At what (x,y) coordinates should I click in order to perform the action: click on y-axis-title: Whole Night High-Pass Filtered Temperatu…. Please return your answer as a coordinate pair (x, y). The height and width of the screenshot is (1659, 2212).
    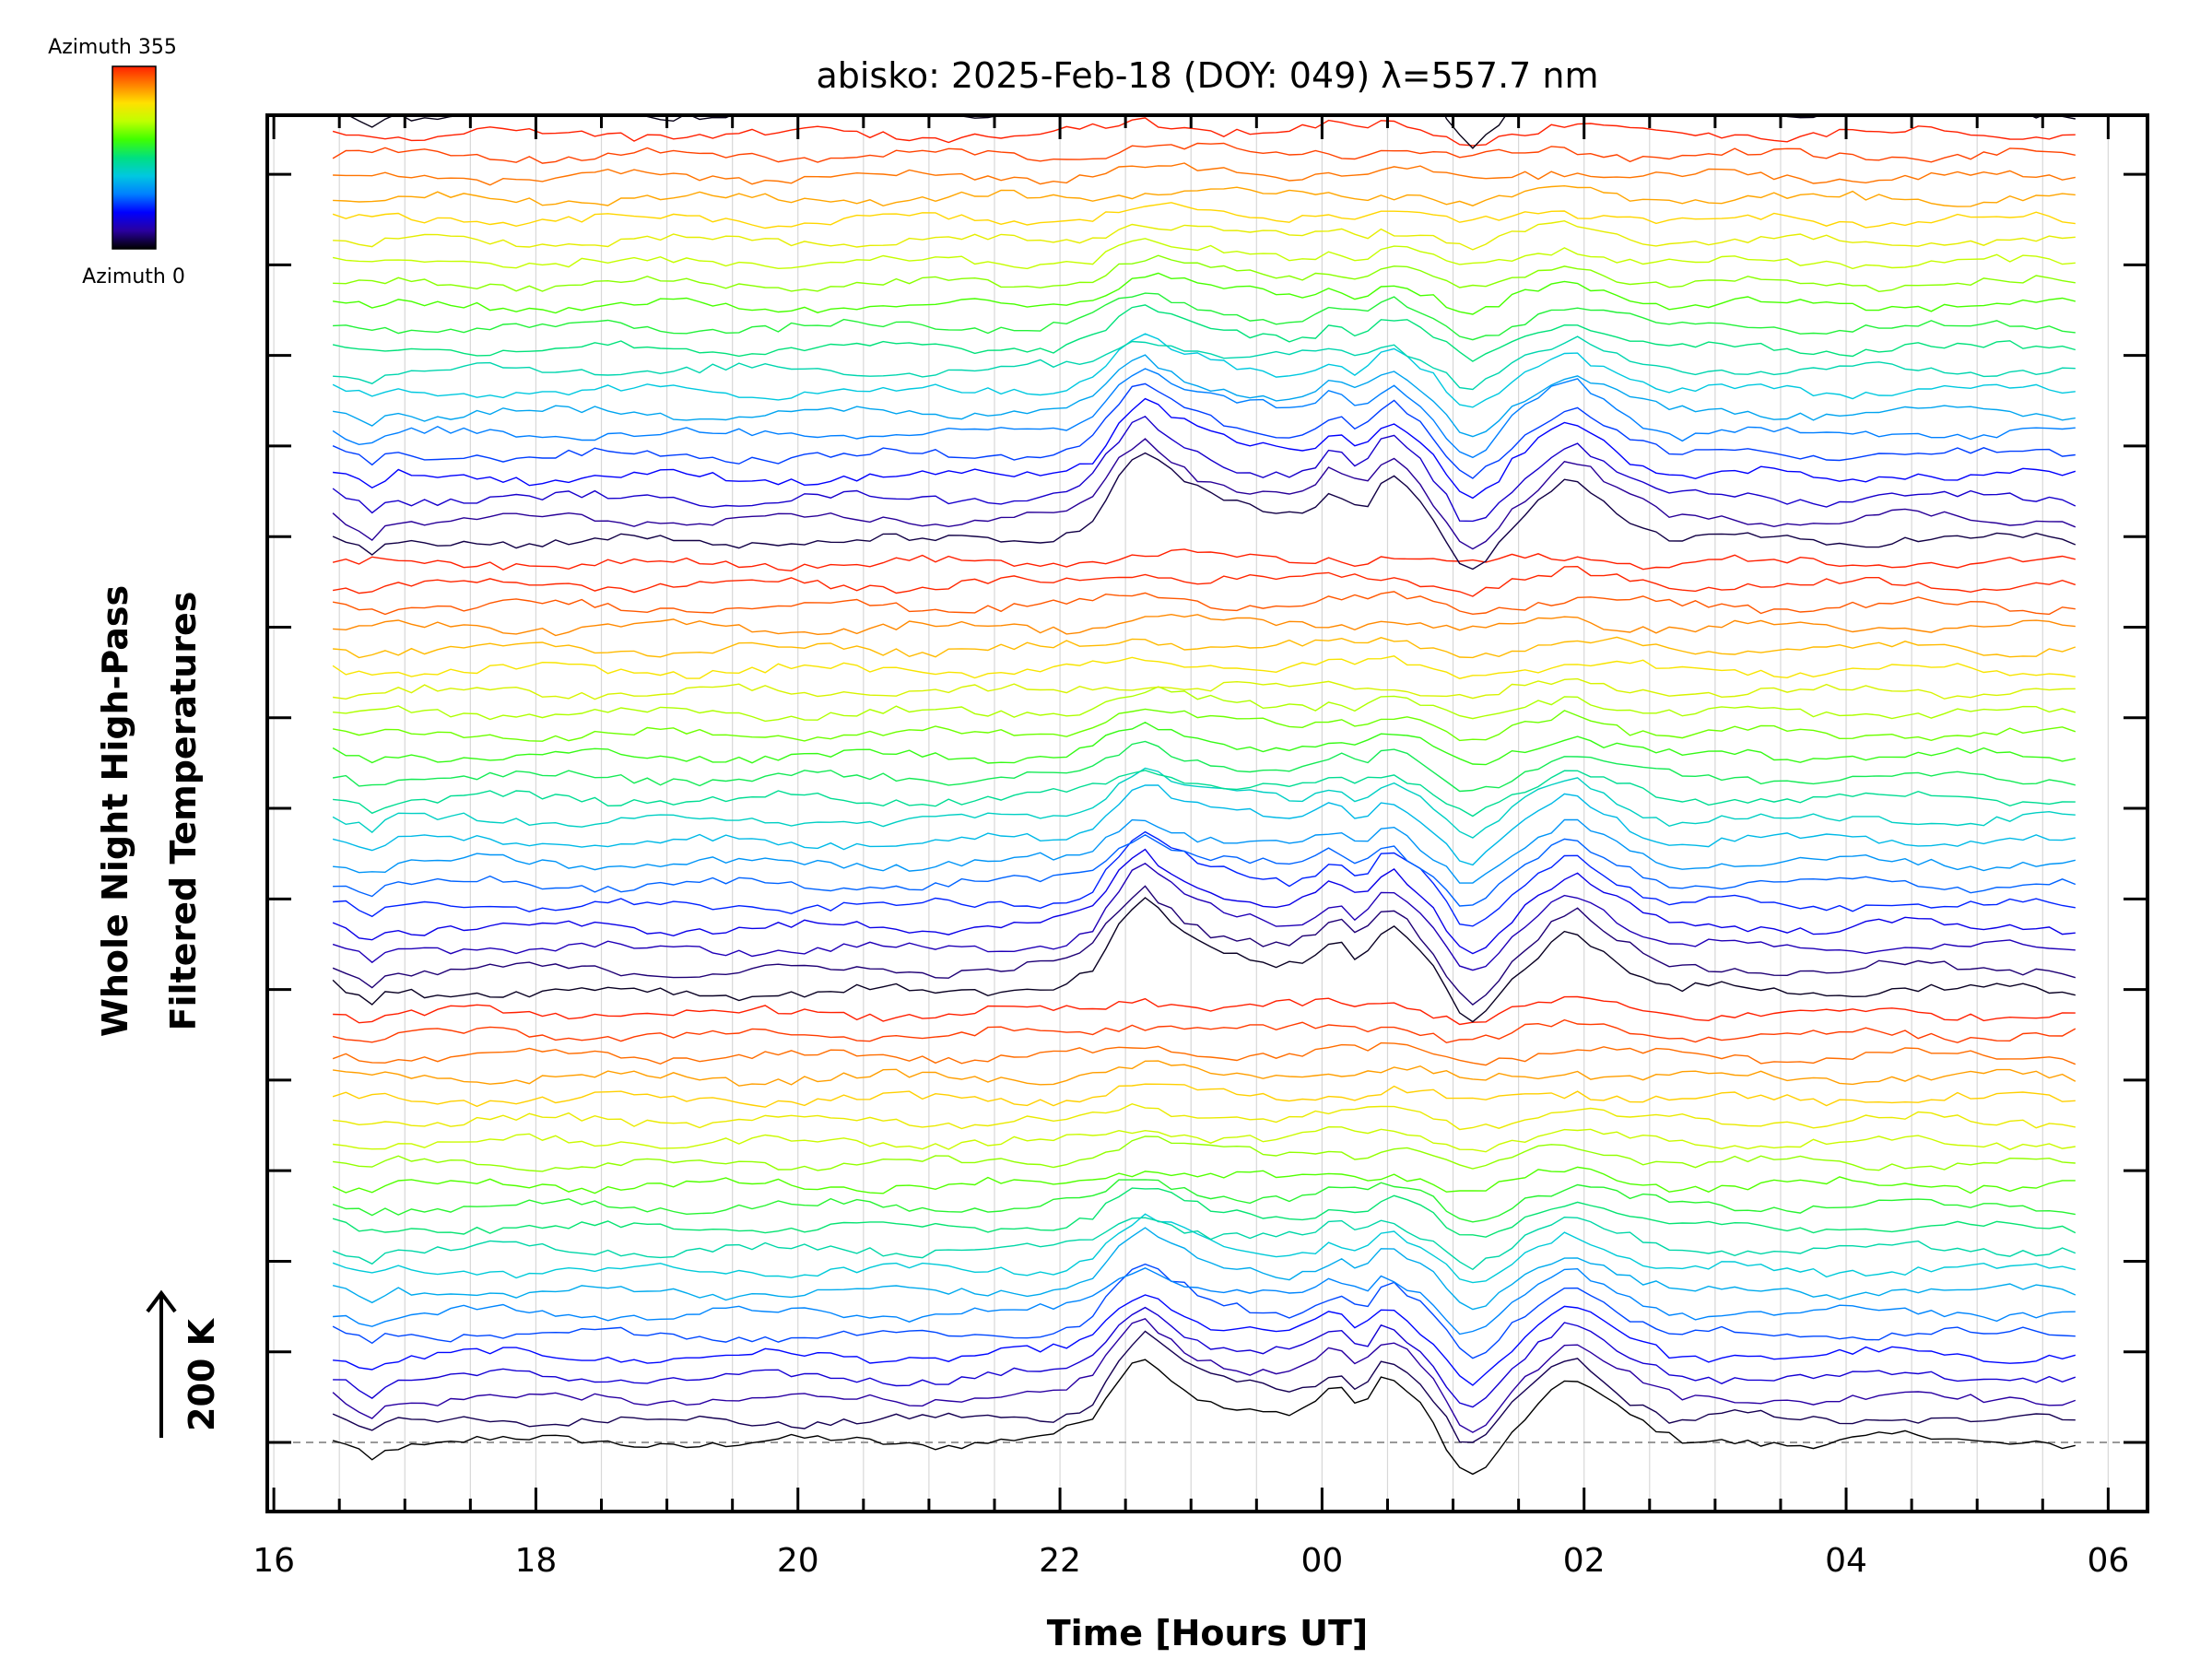
    Looking at the image, I should click on (149, 811).